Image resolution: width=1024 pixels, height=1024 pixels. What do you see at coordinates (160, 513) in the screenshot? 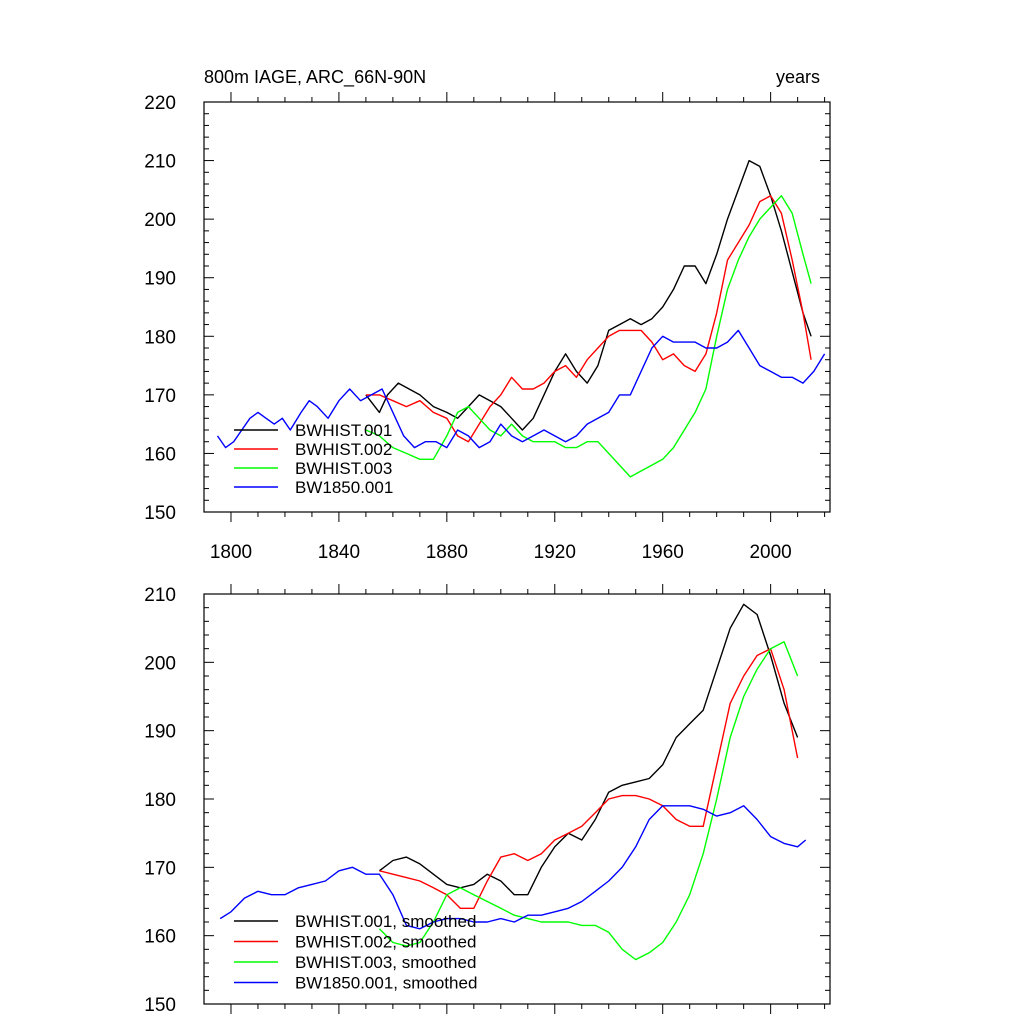
I see `top-y-tick-label: 150` at bounding box center [160, 513].